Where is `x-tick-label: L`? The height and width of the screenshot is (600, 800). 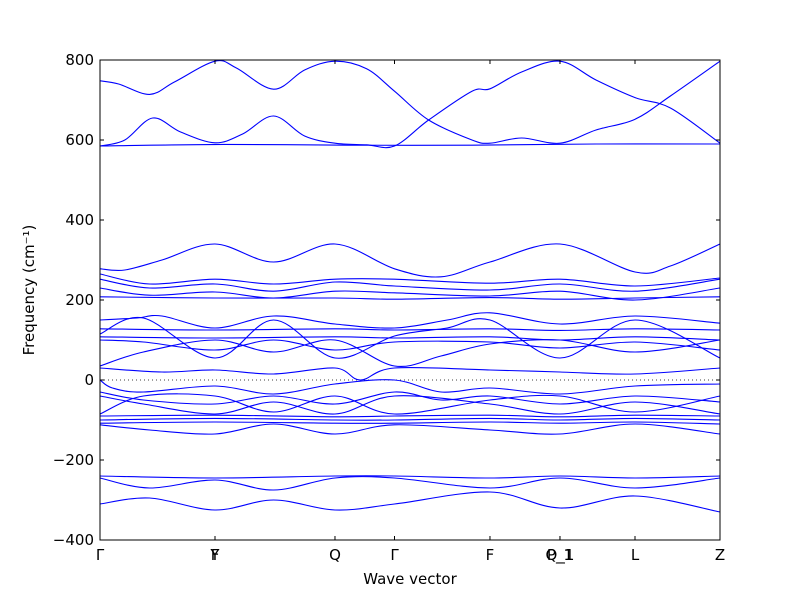 x-tick-label: L is located at coordinates (635, 555).